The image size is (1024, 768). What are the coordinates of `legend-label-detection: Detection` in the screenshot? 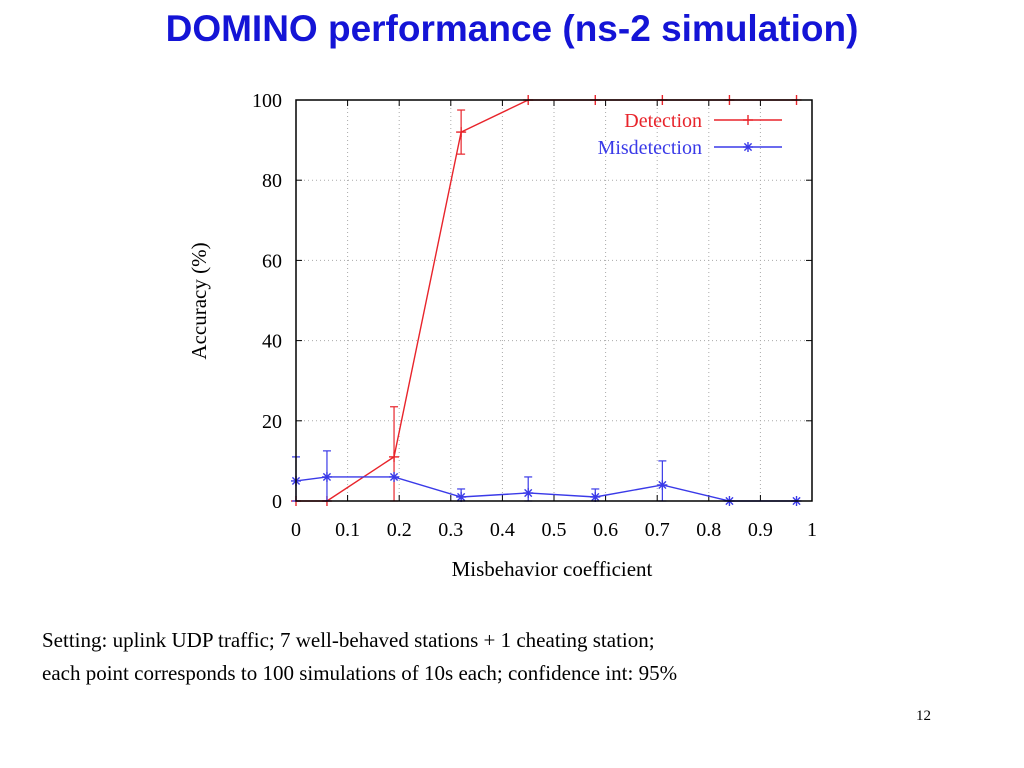 It's located at (663, 121).